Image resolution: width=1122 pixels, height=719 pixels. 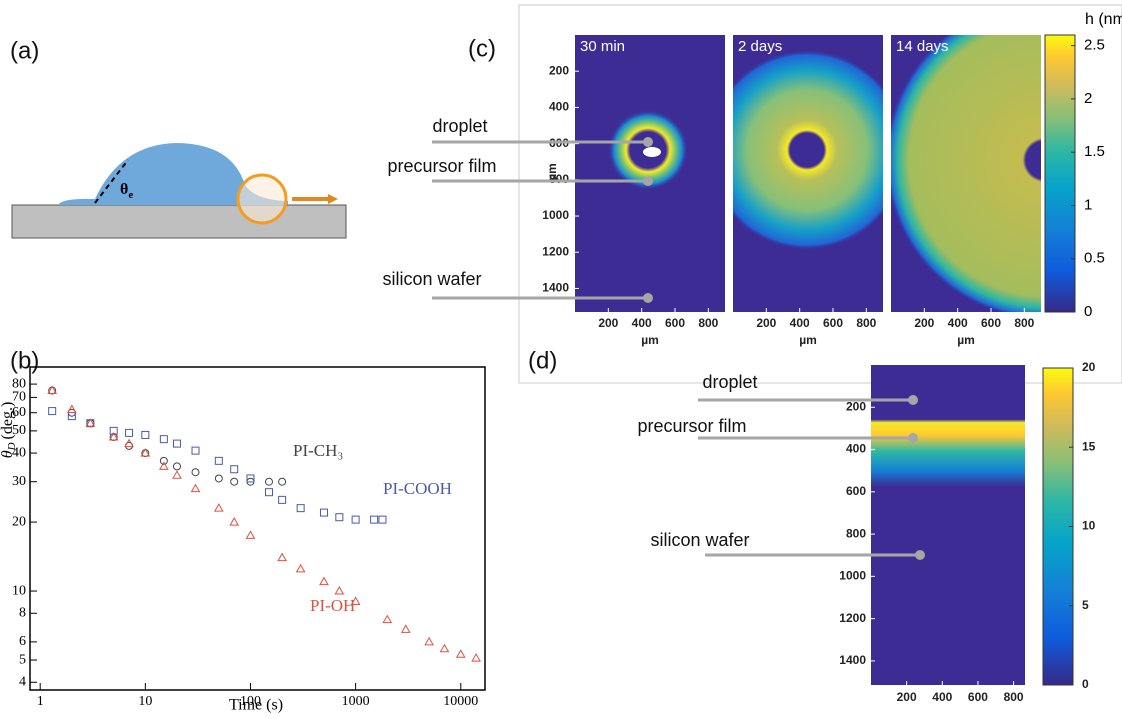 What do you see at coordinates (111, 181) in the screenshot?
I see `tangent-line` at bounding box center [111, 181].